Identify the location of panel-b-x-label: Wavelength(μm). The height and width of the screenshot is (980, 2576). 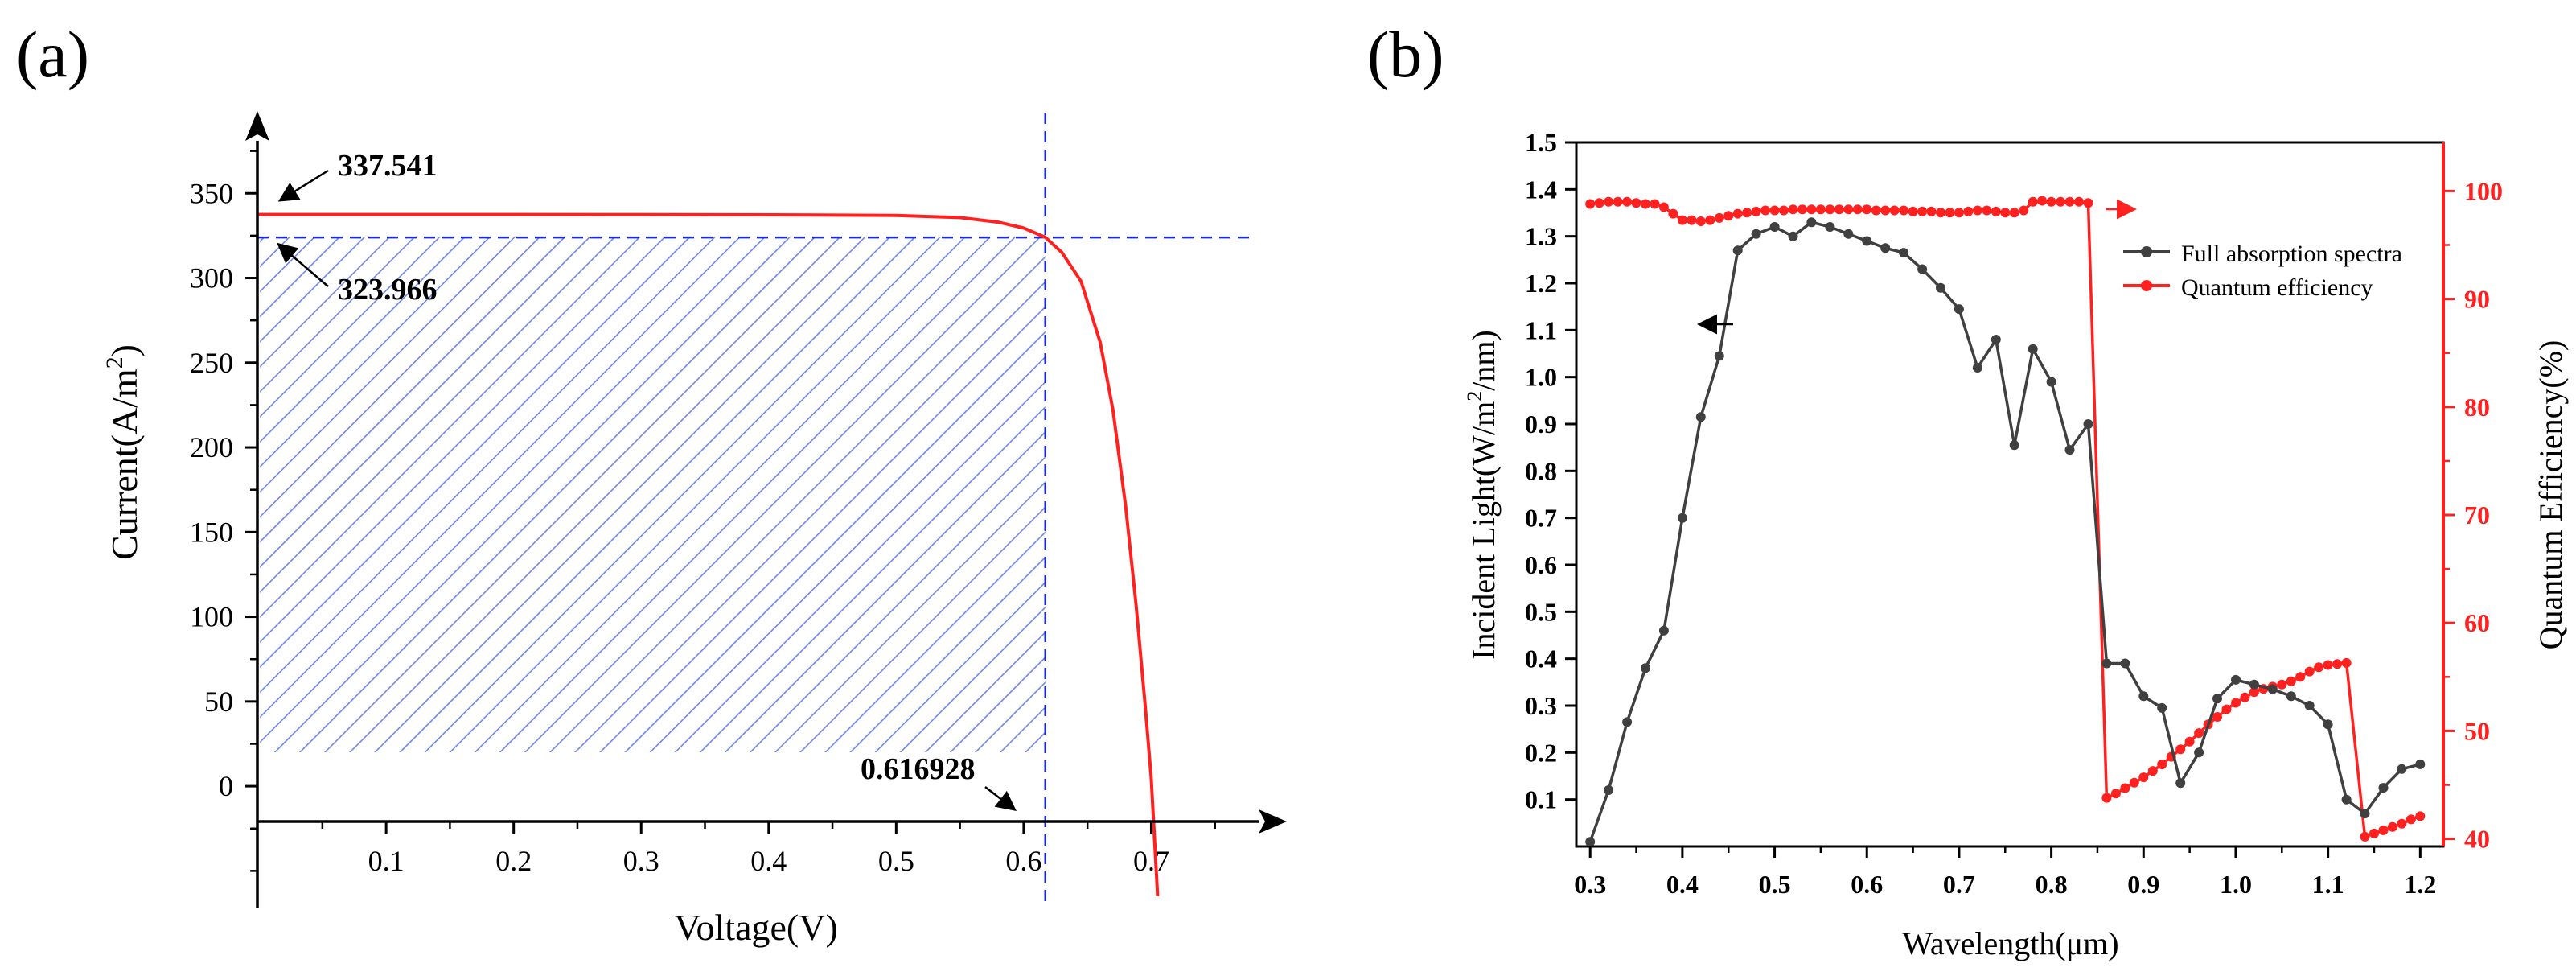
(2010, 943).